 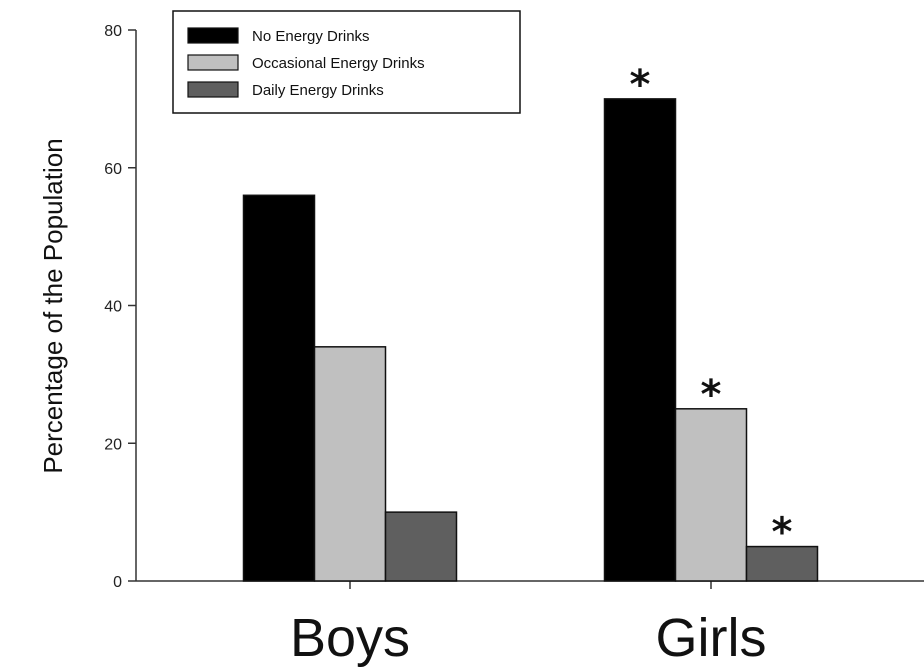 What do you see at coordinates (113, 31) in the screenshot?
I see `y-tick-label: 80` at bounding box center [113, 31].